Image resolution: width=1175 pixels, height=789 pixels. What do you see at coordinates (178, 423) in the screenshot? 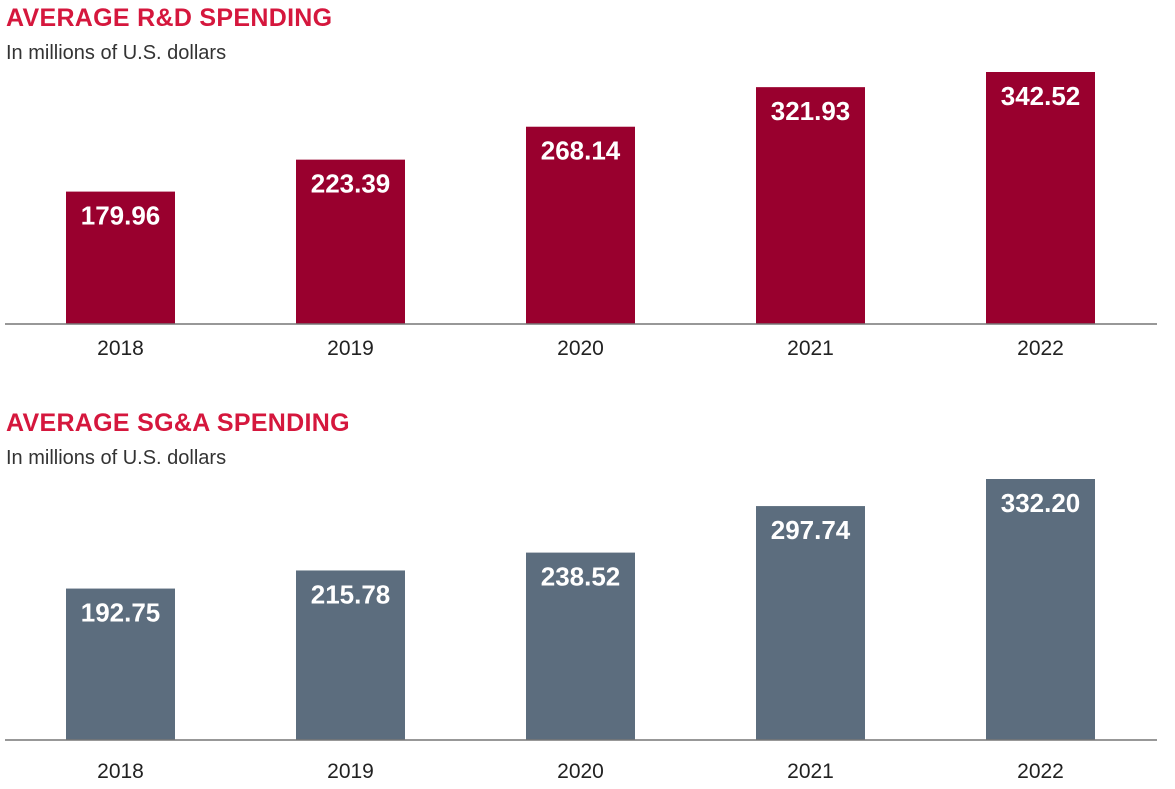
I see `chart-title: AVERAGE SG&A SPENDING` at bounding box center [178, 423].